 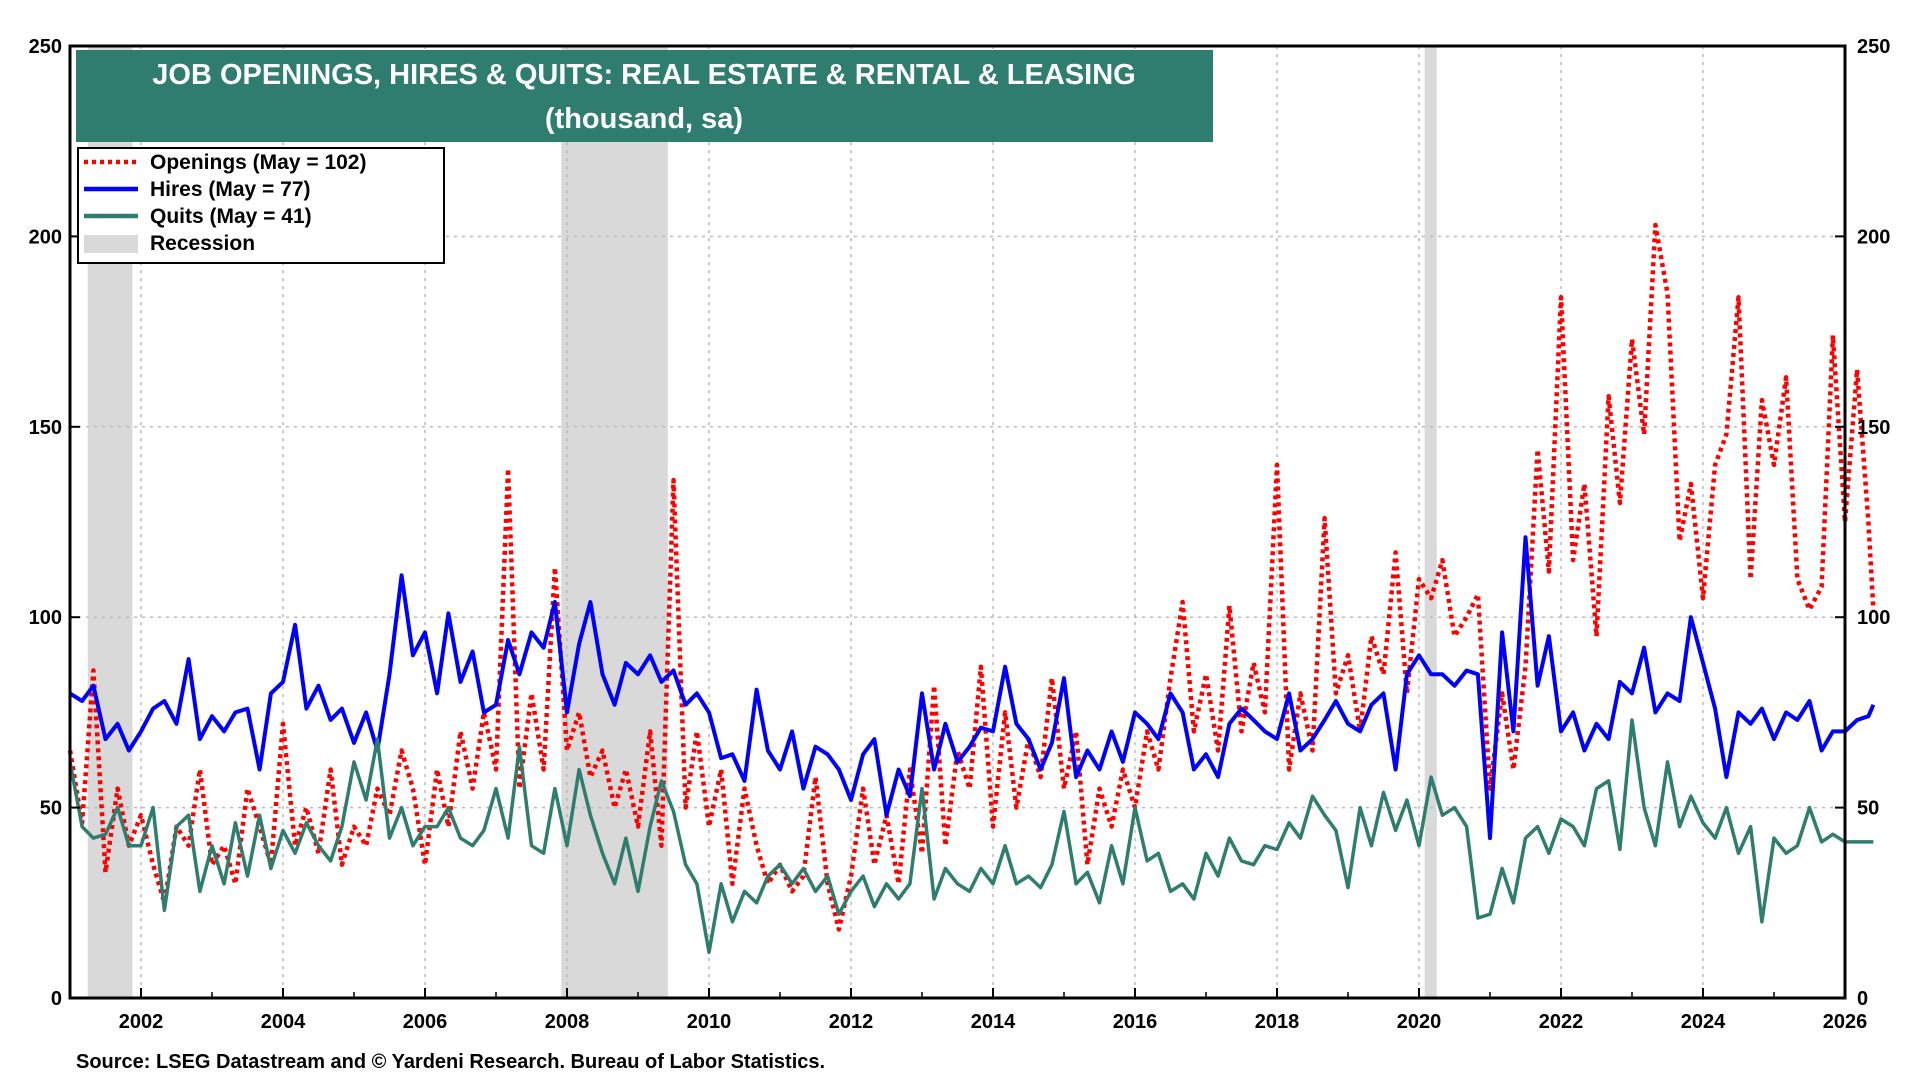 I want to click on chart-subtitle: (thousand, sa), so click(x=644, y=119).